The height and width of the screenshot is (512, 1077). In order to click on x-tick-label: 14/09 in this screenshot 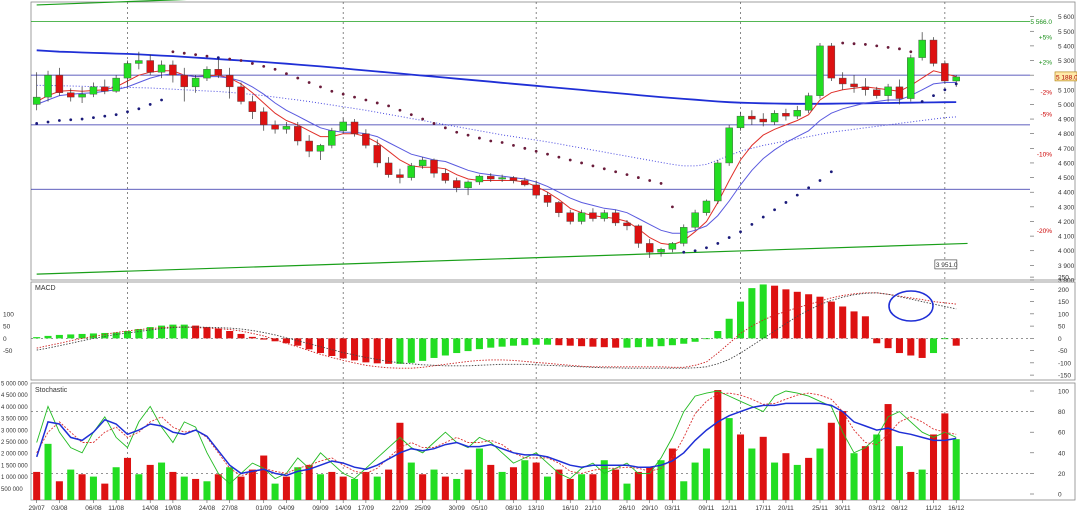, I will do `click(343, 508)`.